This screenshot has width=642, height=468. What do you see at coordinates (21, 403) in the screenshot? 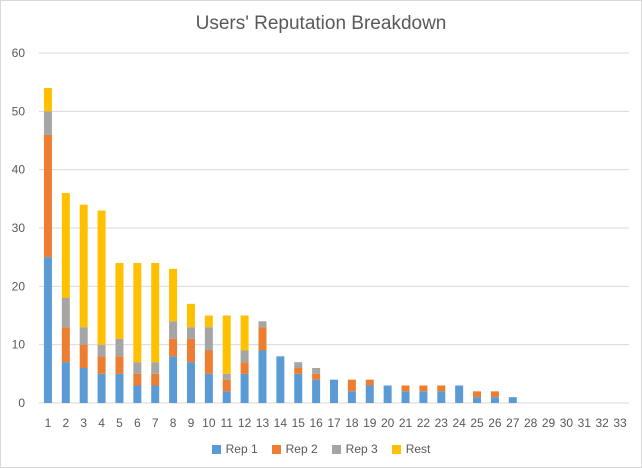
I see `y-tick-label: 0` at bounding box center [21, 403].